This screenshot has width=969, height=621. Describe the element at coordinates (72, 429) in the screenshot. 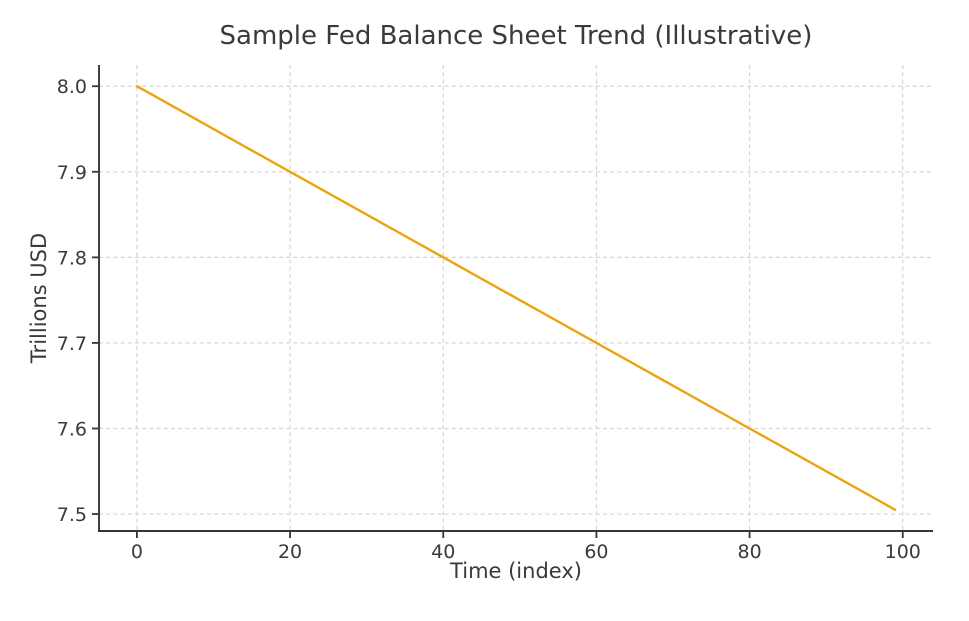

I see `y-tick-label: 7.6` at that location.